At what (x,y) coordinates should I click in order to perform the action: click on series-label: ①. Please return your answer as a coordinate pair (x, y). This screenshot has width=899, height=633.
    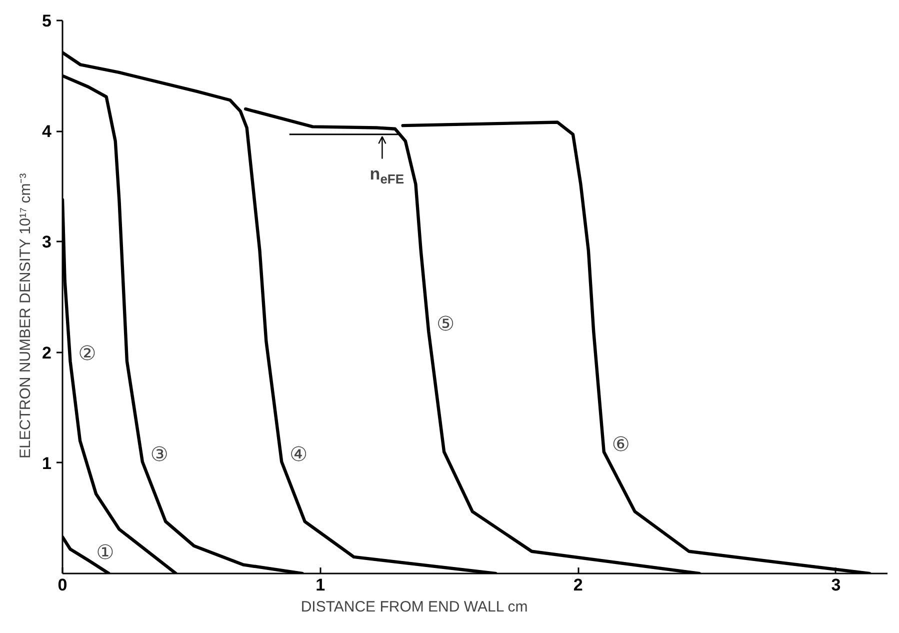
    Looking at the image, I should click on (105, 552).